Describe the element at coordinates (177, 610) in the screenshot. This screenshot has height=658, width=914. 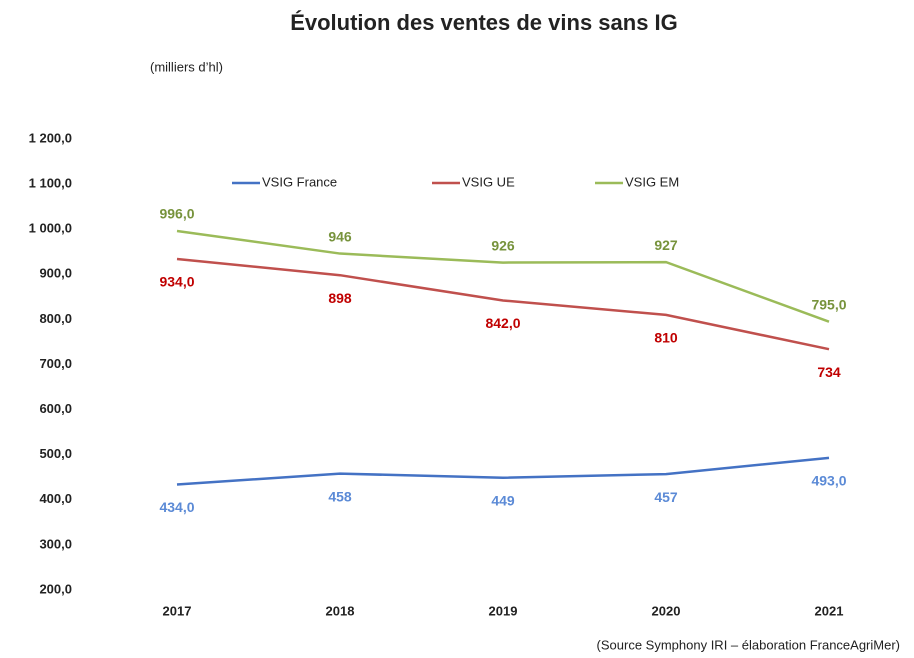
I see `x-tick-label: 2017` at that location.